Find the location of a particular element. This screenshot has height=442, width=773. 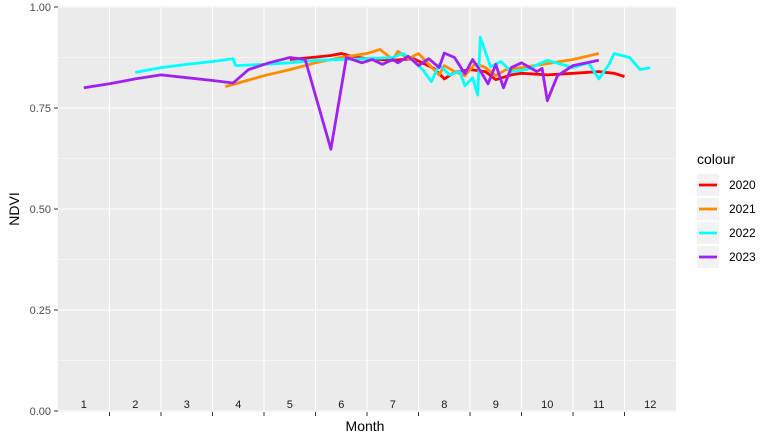

legend-label-2022: 2022 is located at coordinates (742, 233).